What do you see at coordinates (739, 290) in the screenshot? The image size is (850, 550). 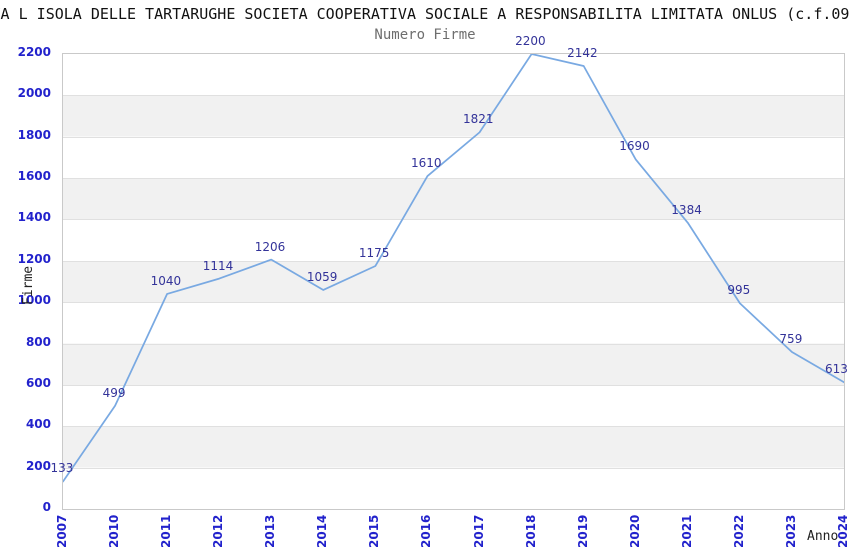 I see `data-point-label: 995` at bounding box center [739, 290].